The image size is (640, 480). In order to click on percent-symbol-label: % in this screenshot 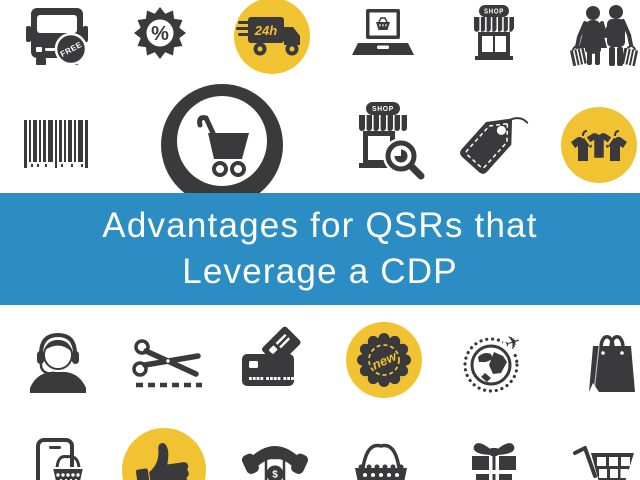, I will do `click(160, 34)`.